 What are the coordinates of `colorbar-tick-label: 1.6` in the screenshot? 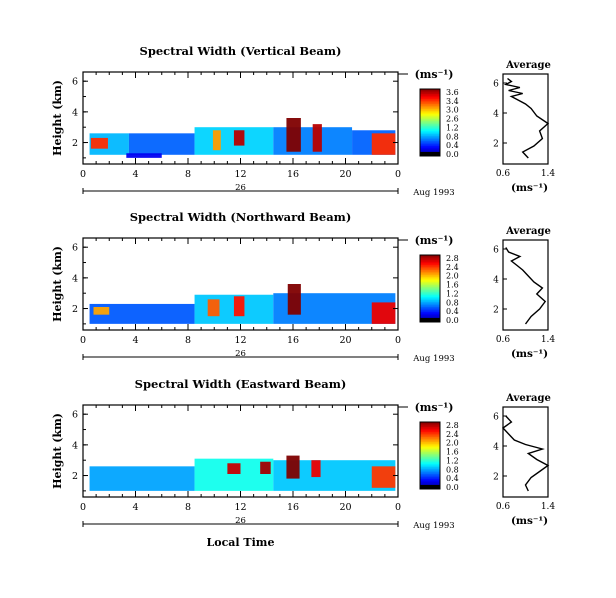 It's located at (452, 285).